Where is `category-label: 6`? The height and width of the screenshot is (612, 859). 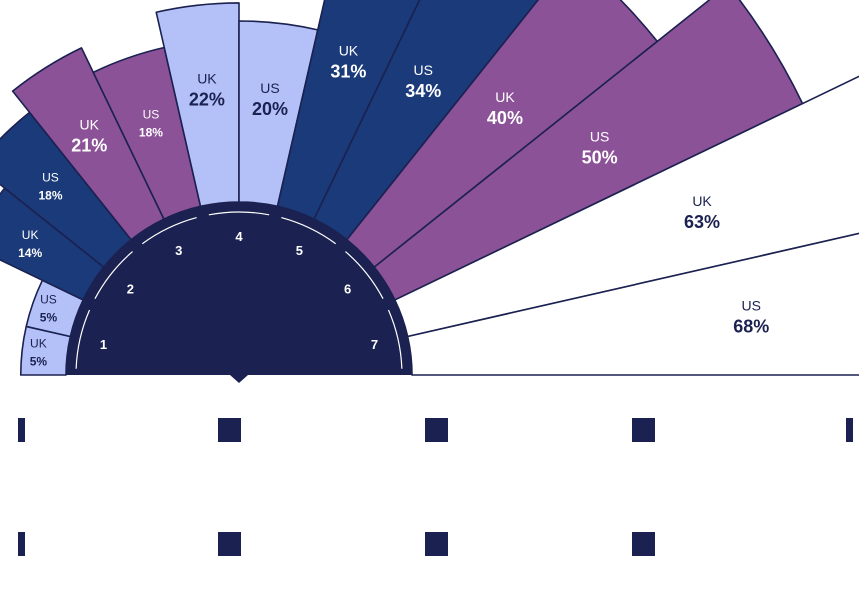
category-label: 6 is located at coordinates (347, 288).